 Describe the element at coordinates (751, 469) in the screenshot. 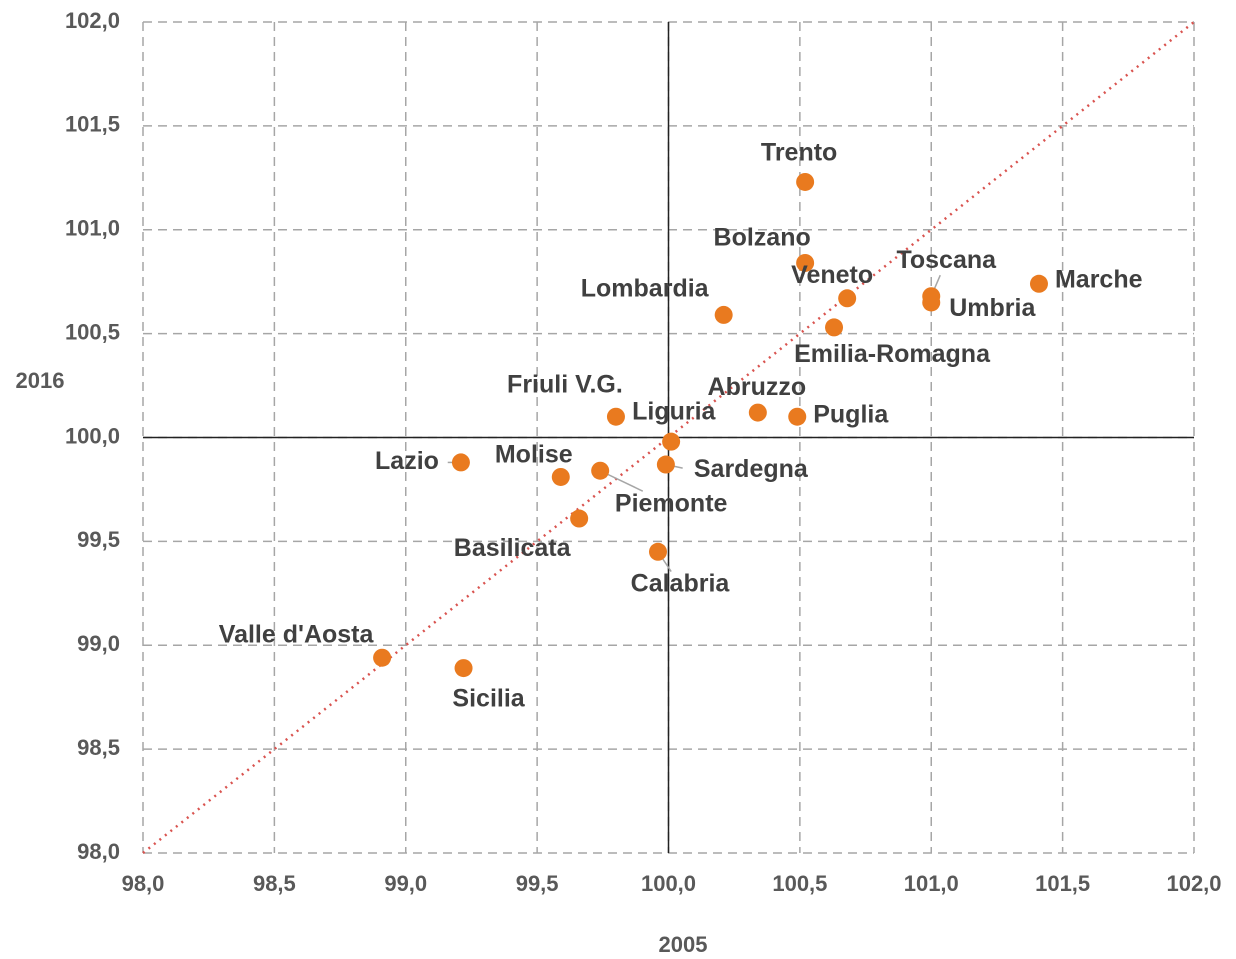

I see `data-label: Sardegna` at that location.